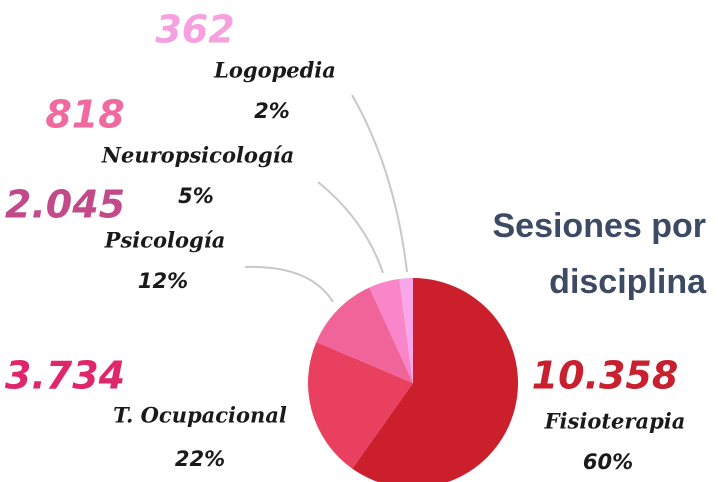  What do you see at coordinates (163, 281) in the screenshot?
I see `percent-label: 12%` at bounding box center [163, 281].